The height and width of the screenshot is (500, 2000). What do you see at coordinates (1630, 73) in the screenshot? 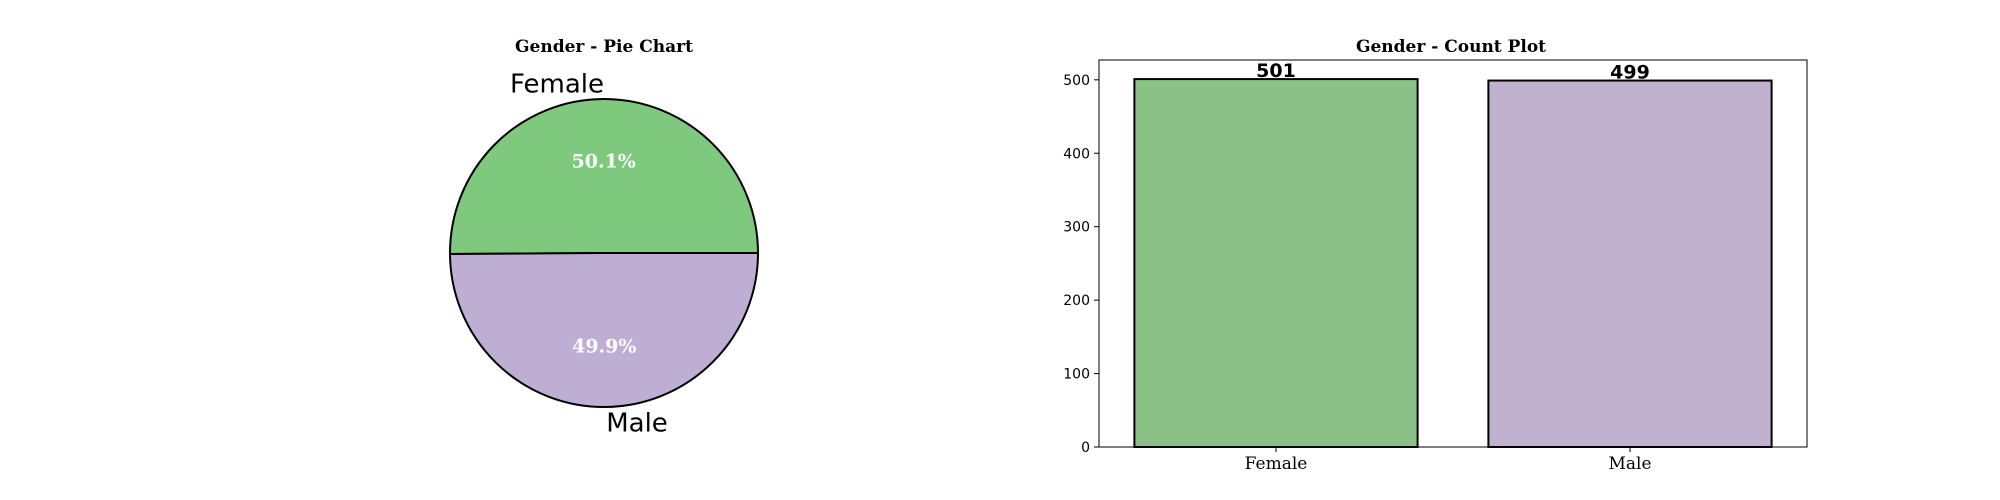
I see `bar-value-male: 499` at bounding box center [1630, 73].